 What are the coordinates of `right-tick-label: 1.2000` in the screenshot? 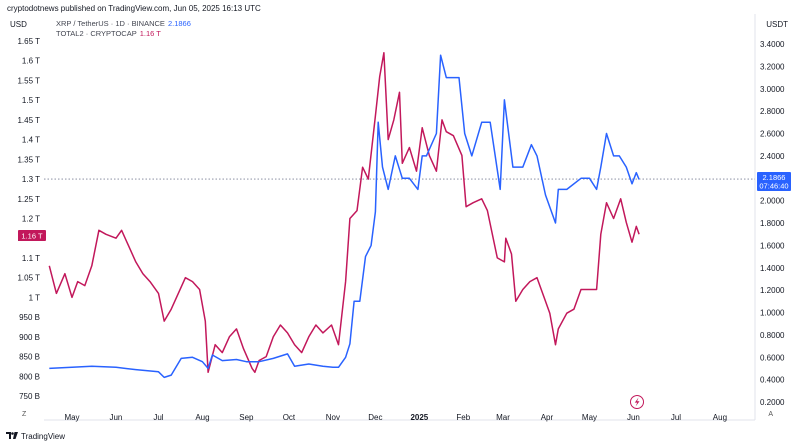 It's located at (772, 290).